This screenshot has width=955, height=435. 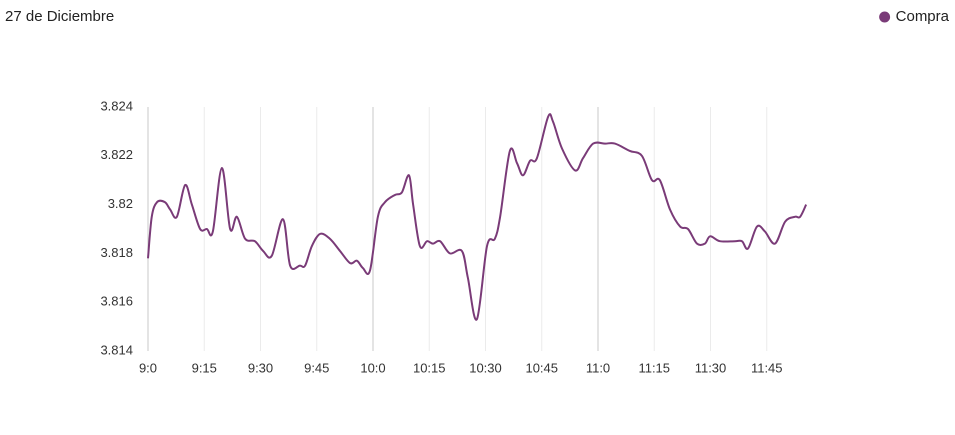 I want to click on x-tick-label: 11:30, so click(x=711, y=367).